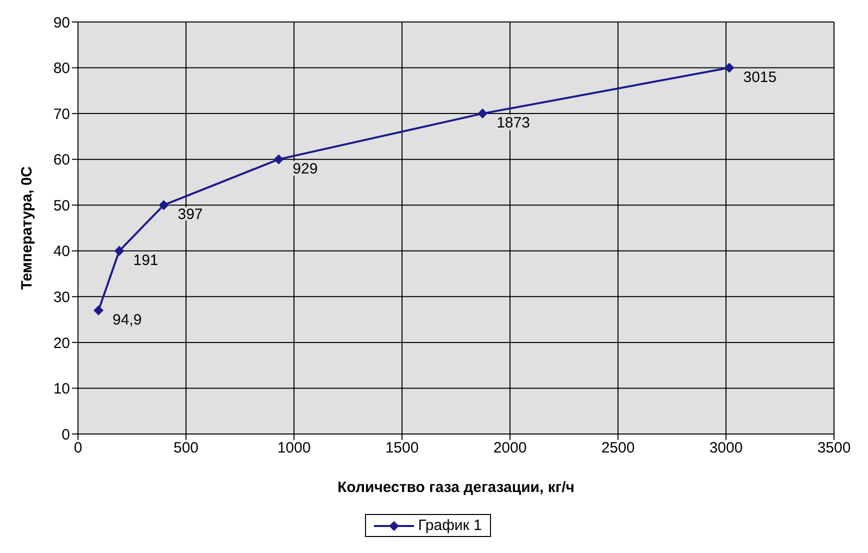 The width and height of the screenshot is (868, 553). What do you see at coordinates (78, 448) in the screenshot?
I see `x-tick-label: 0` at bounding box center [78, 448].